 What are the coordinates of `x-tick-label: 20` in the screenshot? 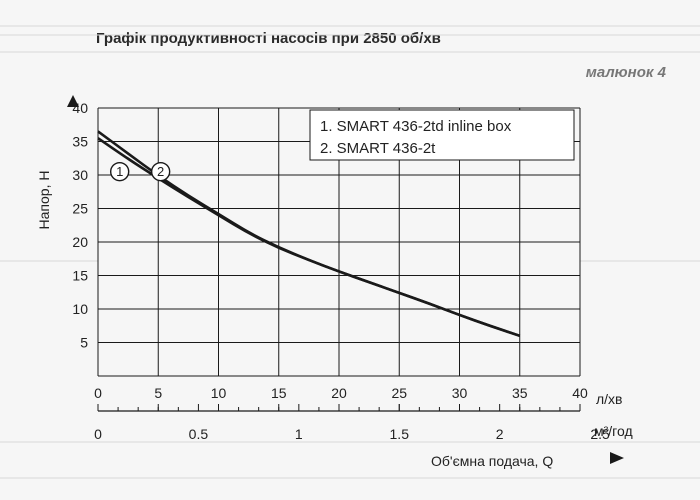 It's located at (339, 393).